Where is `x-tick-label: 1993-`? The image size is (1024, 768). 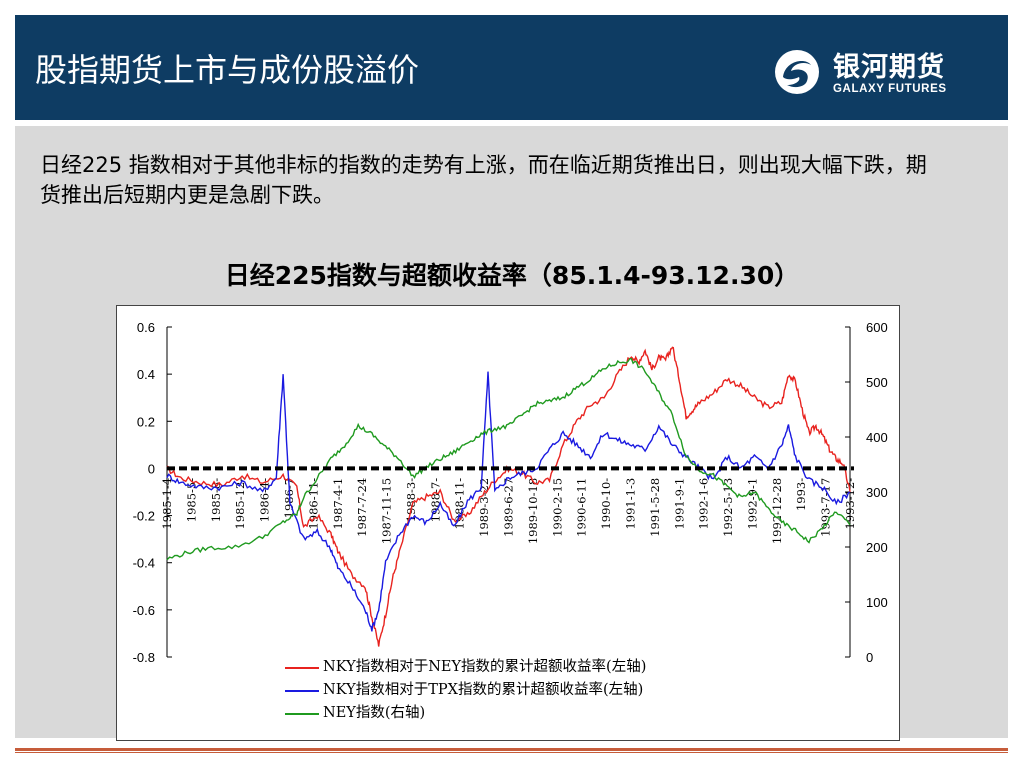
x-tick-label: 1993- is located at coordinates (801, 494).